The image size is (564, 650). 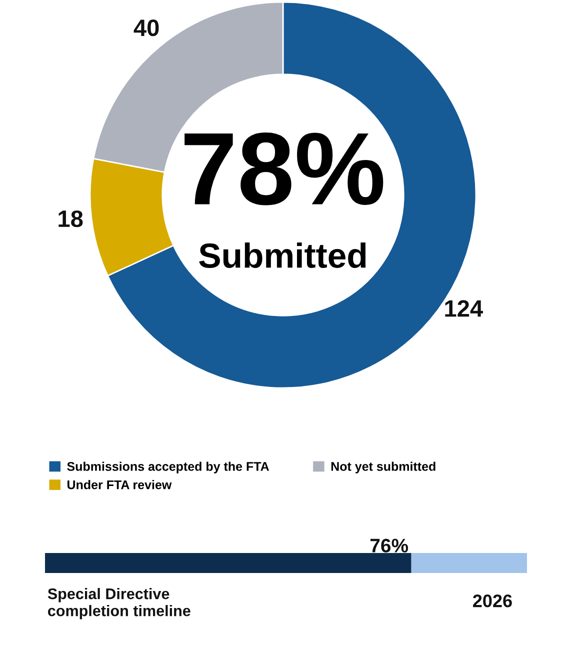 What do you see at coordinates (120, 485) in the screenshot?
I see `legend-label: Under FTA review` at bounding box center [120, 485].